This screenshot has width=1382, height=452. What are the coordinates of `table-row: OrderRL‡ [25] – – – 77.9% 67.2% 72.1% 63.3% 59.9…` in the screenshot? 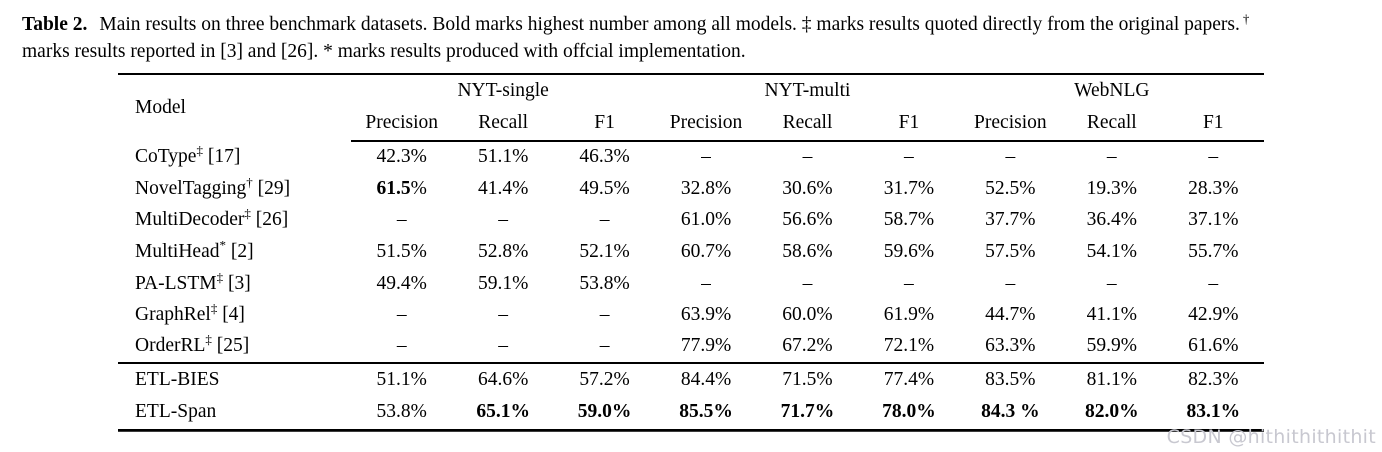 It's located at (691, 347).